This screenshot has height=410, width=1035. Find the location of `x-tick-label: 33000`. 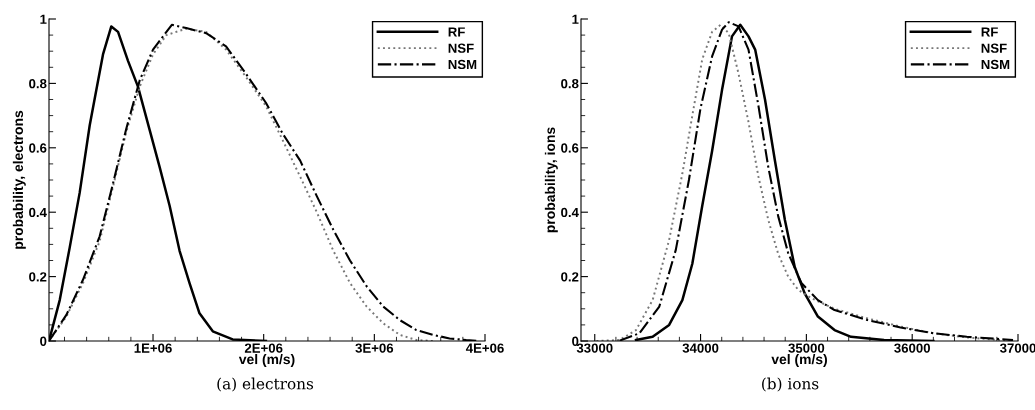

x-tick-label: 33000 is located at coordinates (594, 348).